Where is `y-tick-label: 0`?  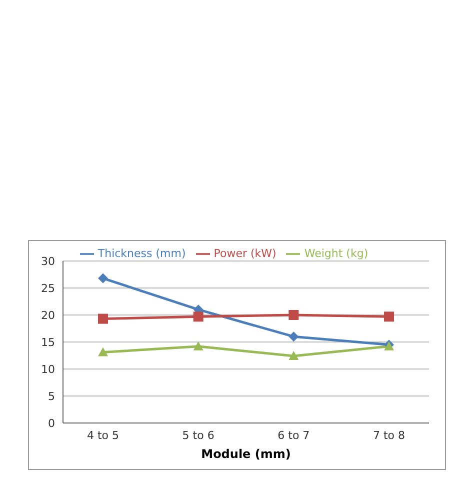
y-tick-label: 0 is located at coordinates (51, 423).